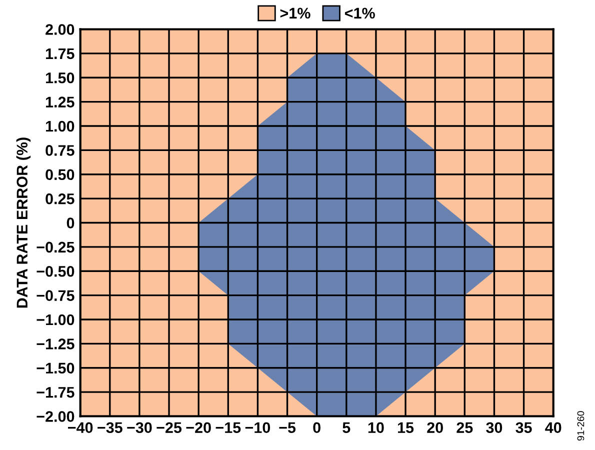  Describe the element at coordinates (139, 428) in the screenshot. I see `x-tick-label: −30` at that location.